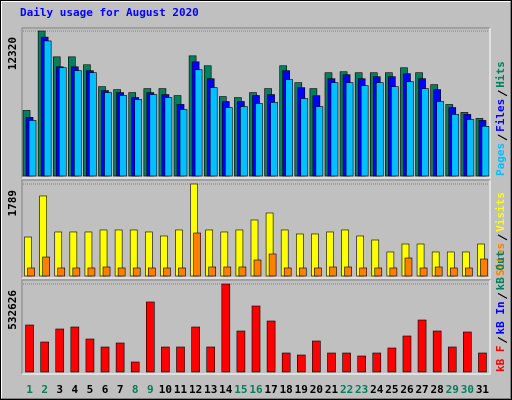 Image resolution: width=512 pixels, height=400 pixels. Describe the element at coordinates (421, 389) in the screenshot. I see `x-tick-label: 27` at that location.